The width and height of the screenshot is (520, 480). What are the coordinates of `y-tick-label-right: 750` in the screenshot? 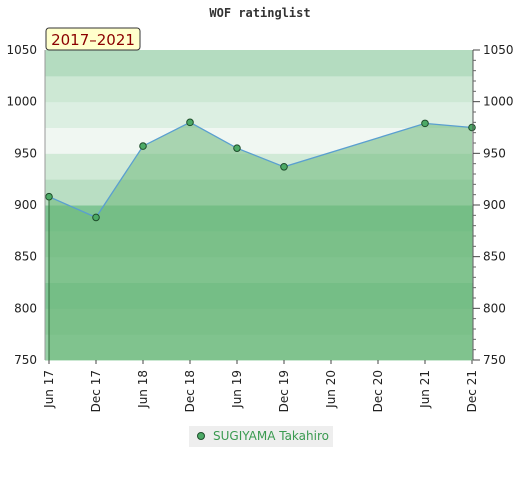 It's located at (494, 360).